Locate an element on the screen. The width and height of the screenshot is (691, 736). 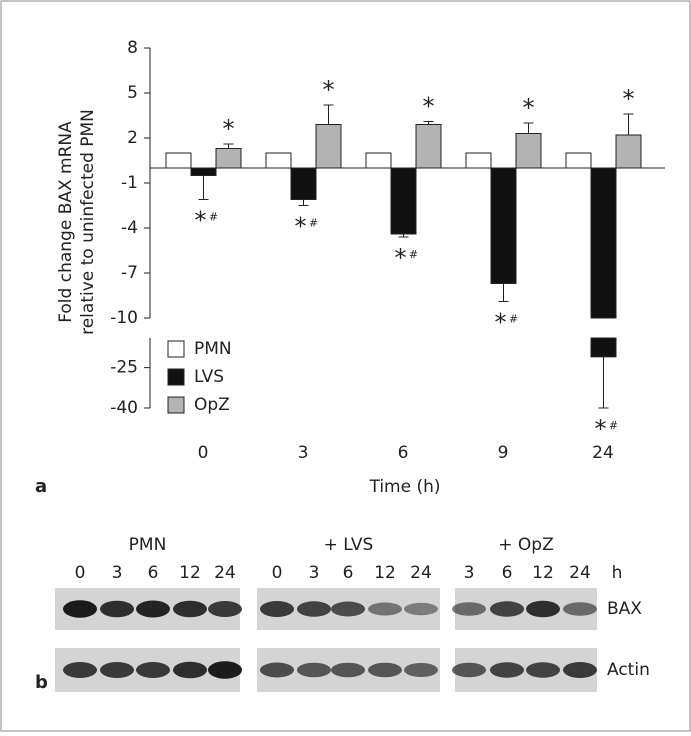
x-tick-label: 3 is located at coordinates (303, 453).